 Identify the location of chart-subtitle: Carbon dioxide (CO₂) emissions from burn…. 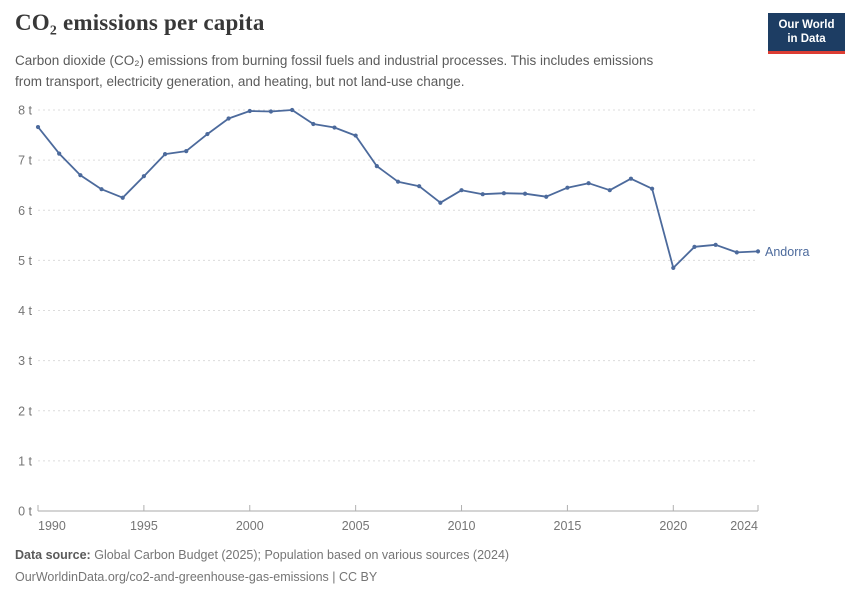
(375, 72).